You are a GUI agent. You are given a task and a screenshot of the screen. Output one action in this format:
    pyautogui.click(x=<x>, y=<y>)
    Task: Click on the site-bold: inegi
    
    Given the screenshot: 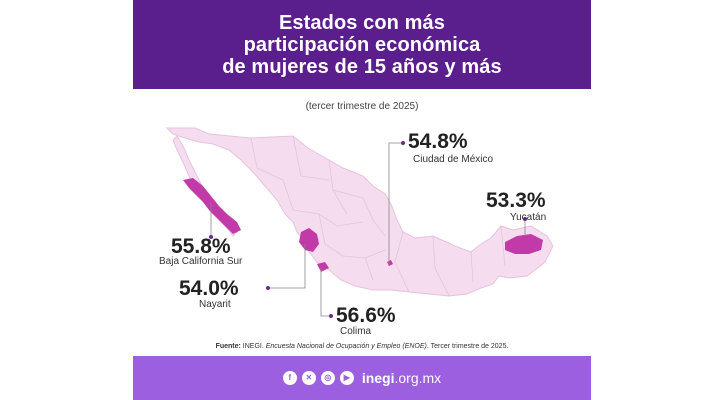 What is the action you would take?
    pyautogui.click(x=378, y=378)
    